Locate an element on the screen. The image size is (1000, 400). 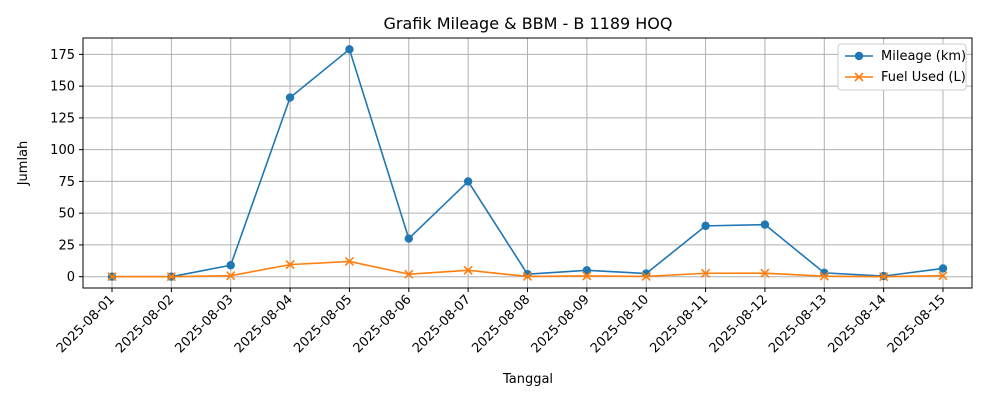
y-tick-label: 125 is located at coordinates (62, 118).